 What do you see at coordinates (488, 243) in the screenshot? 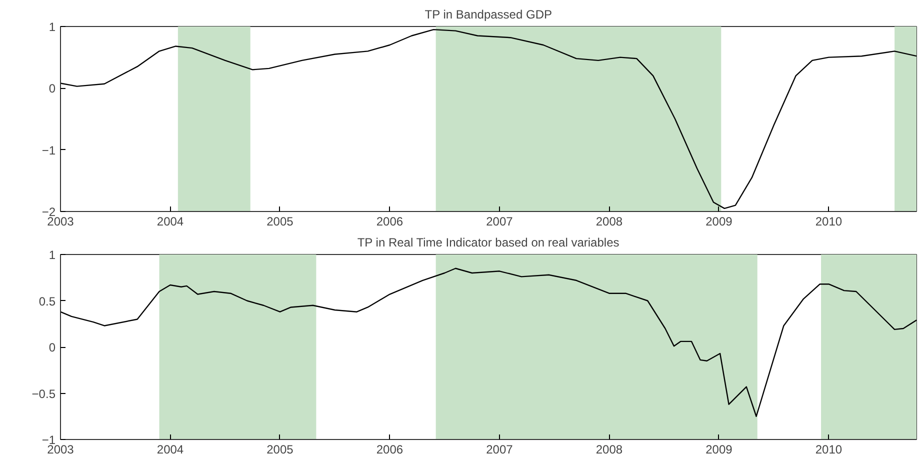
I see `chart-title: TP in Real Time Indicator based on real variables` at bounding box center [488, 243].